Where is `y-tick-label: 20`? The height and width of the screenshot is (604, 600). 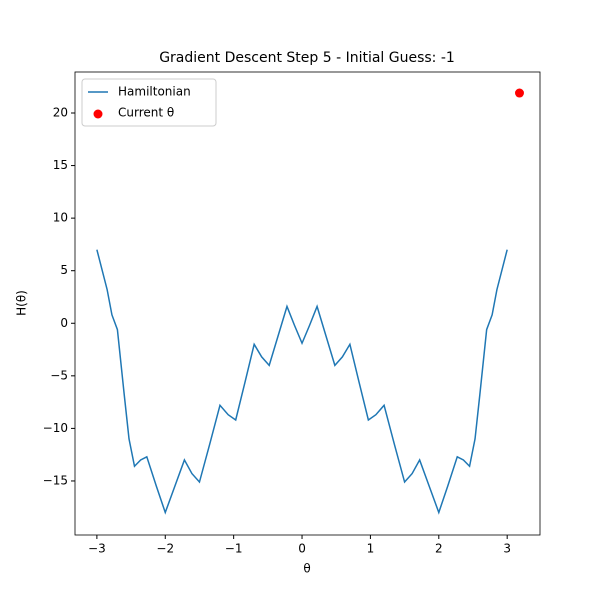 y-tick-label: 20 is located at coordinates (60, 113).